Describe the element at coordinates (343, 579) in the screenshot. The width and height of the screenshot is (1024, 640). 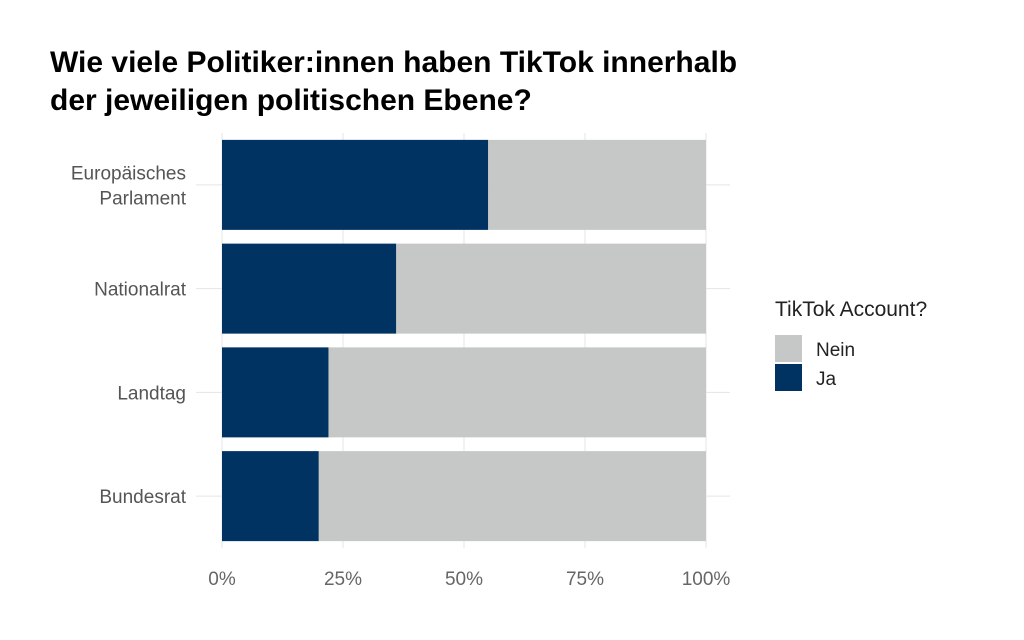
I see `x-tick-label: 25%` at that location.